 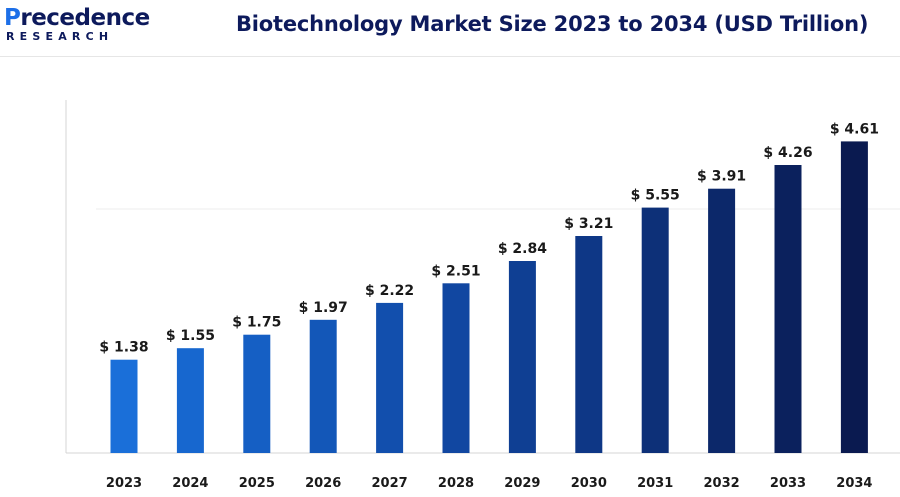 I want to click on logo-p: P, so click(x=12, y=18).